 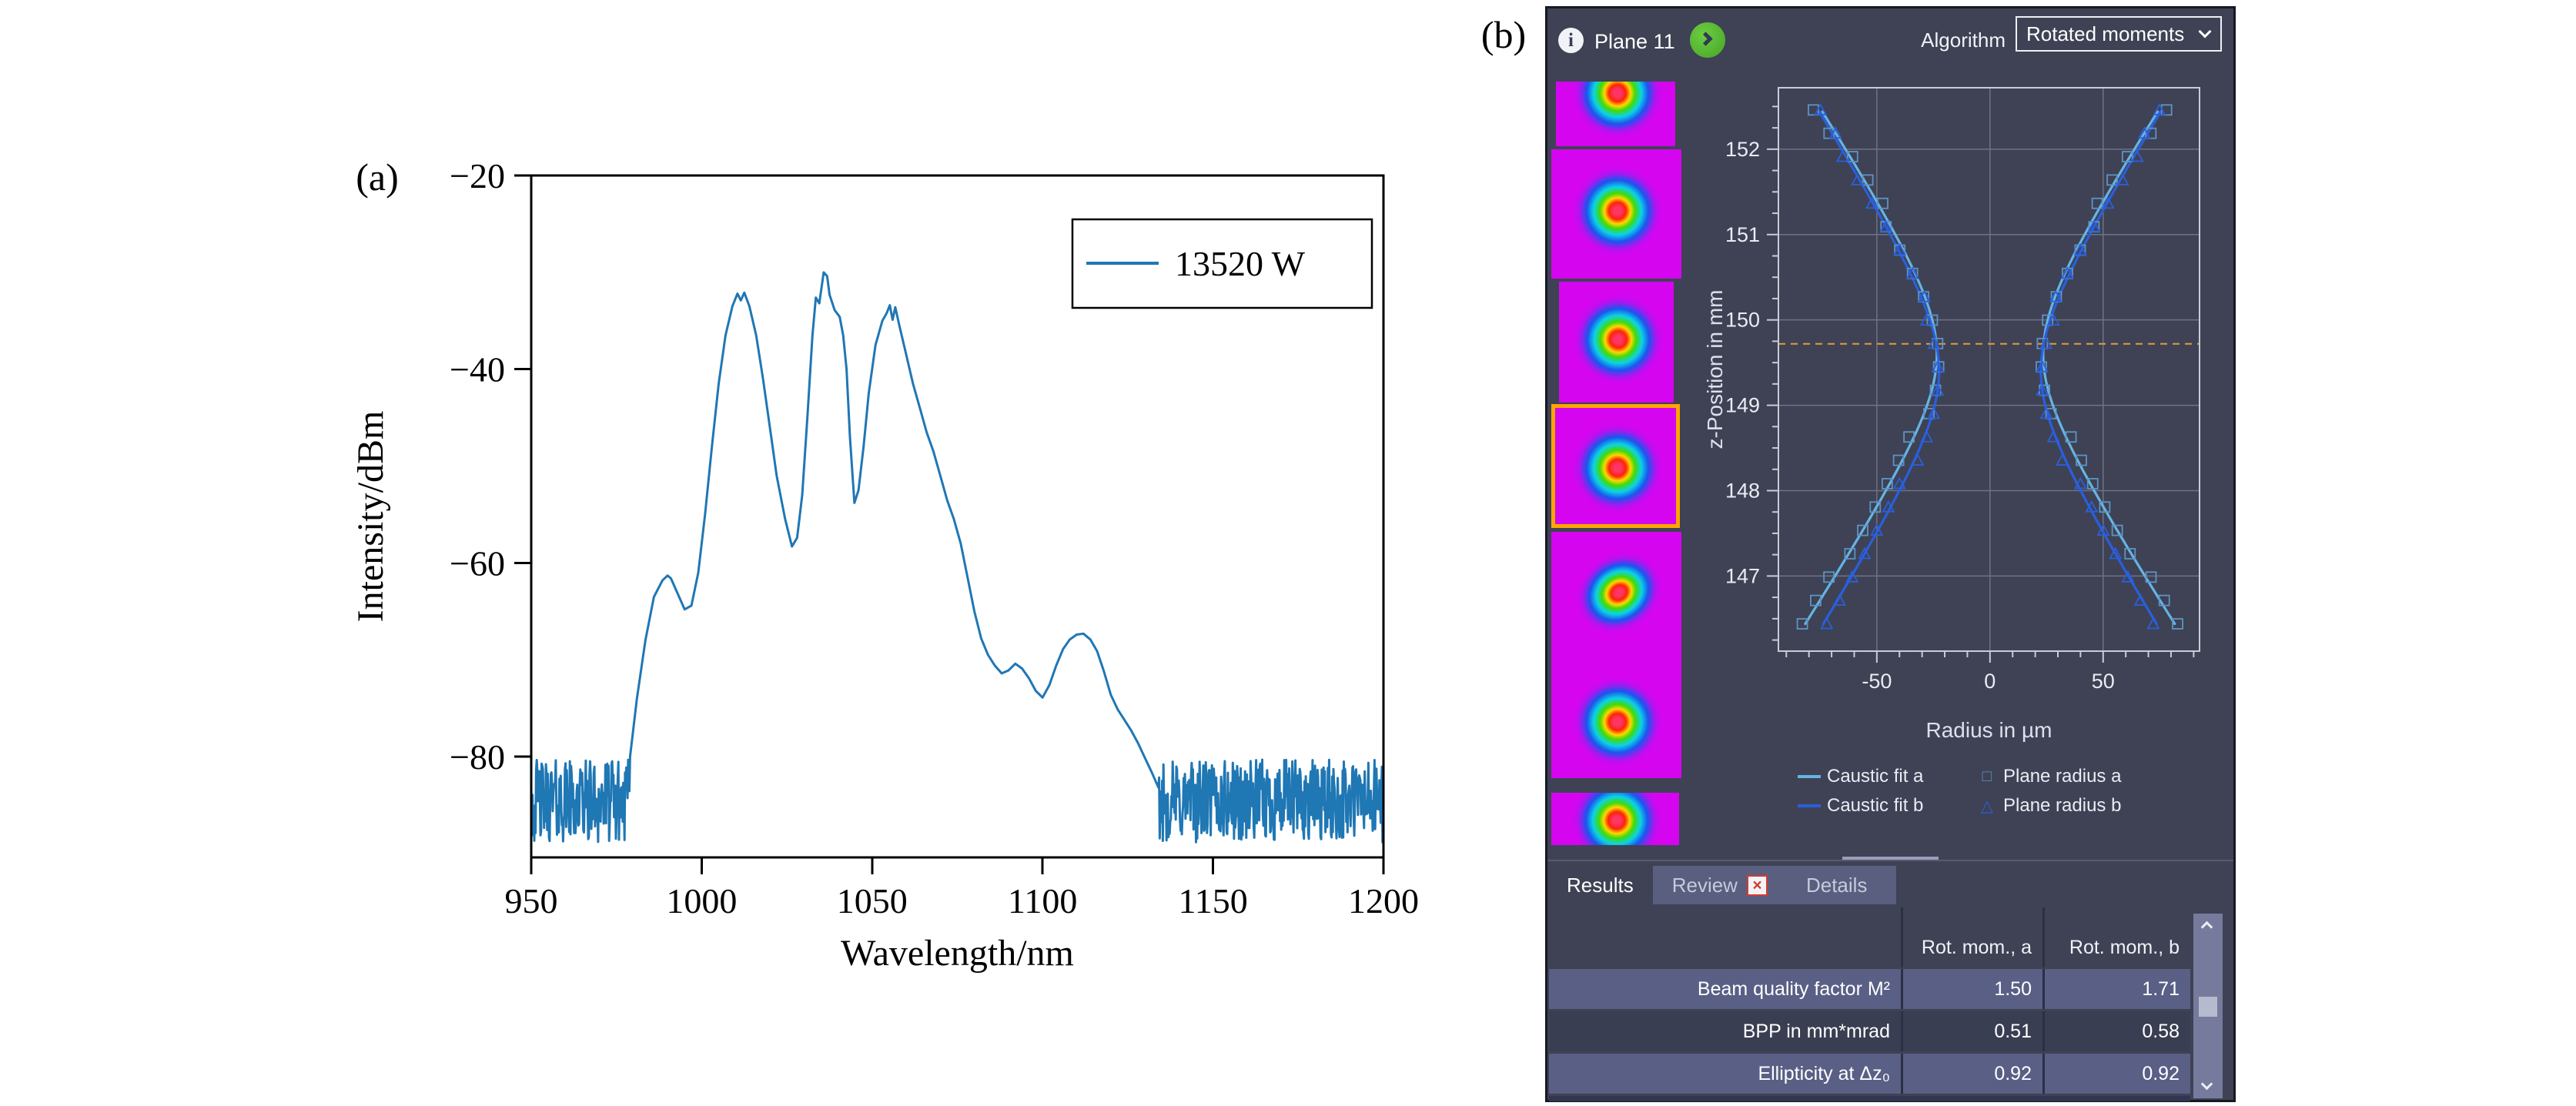 What do you see at coordinates (1876, 777) in the screenshot?
I see `legend-entry: Caustic fit a` at bounding box center [1876, 777].